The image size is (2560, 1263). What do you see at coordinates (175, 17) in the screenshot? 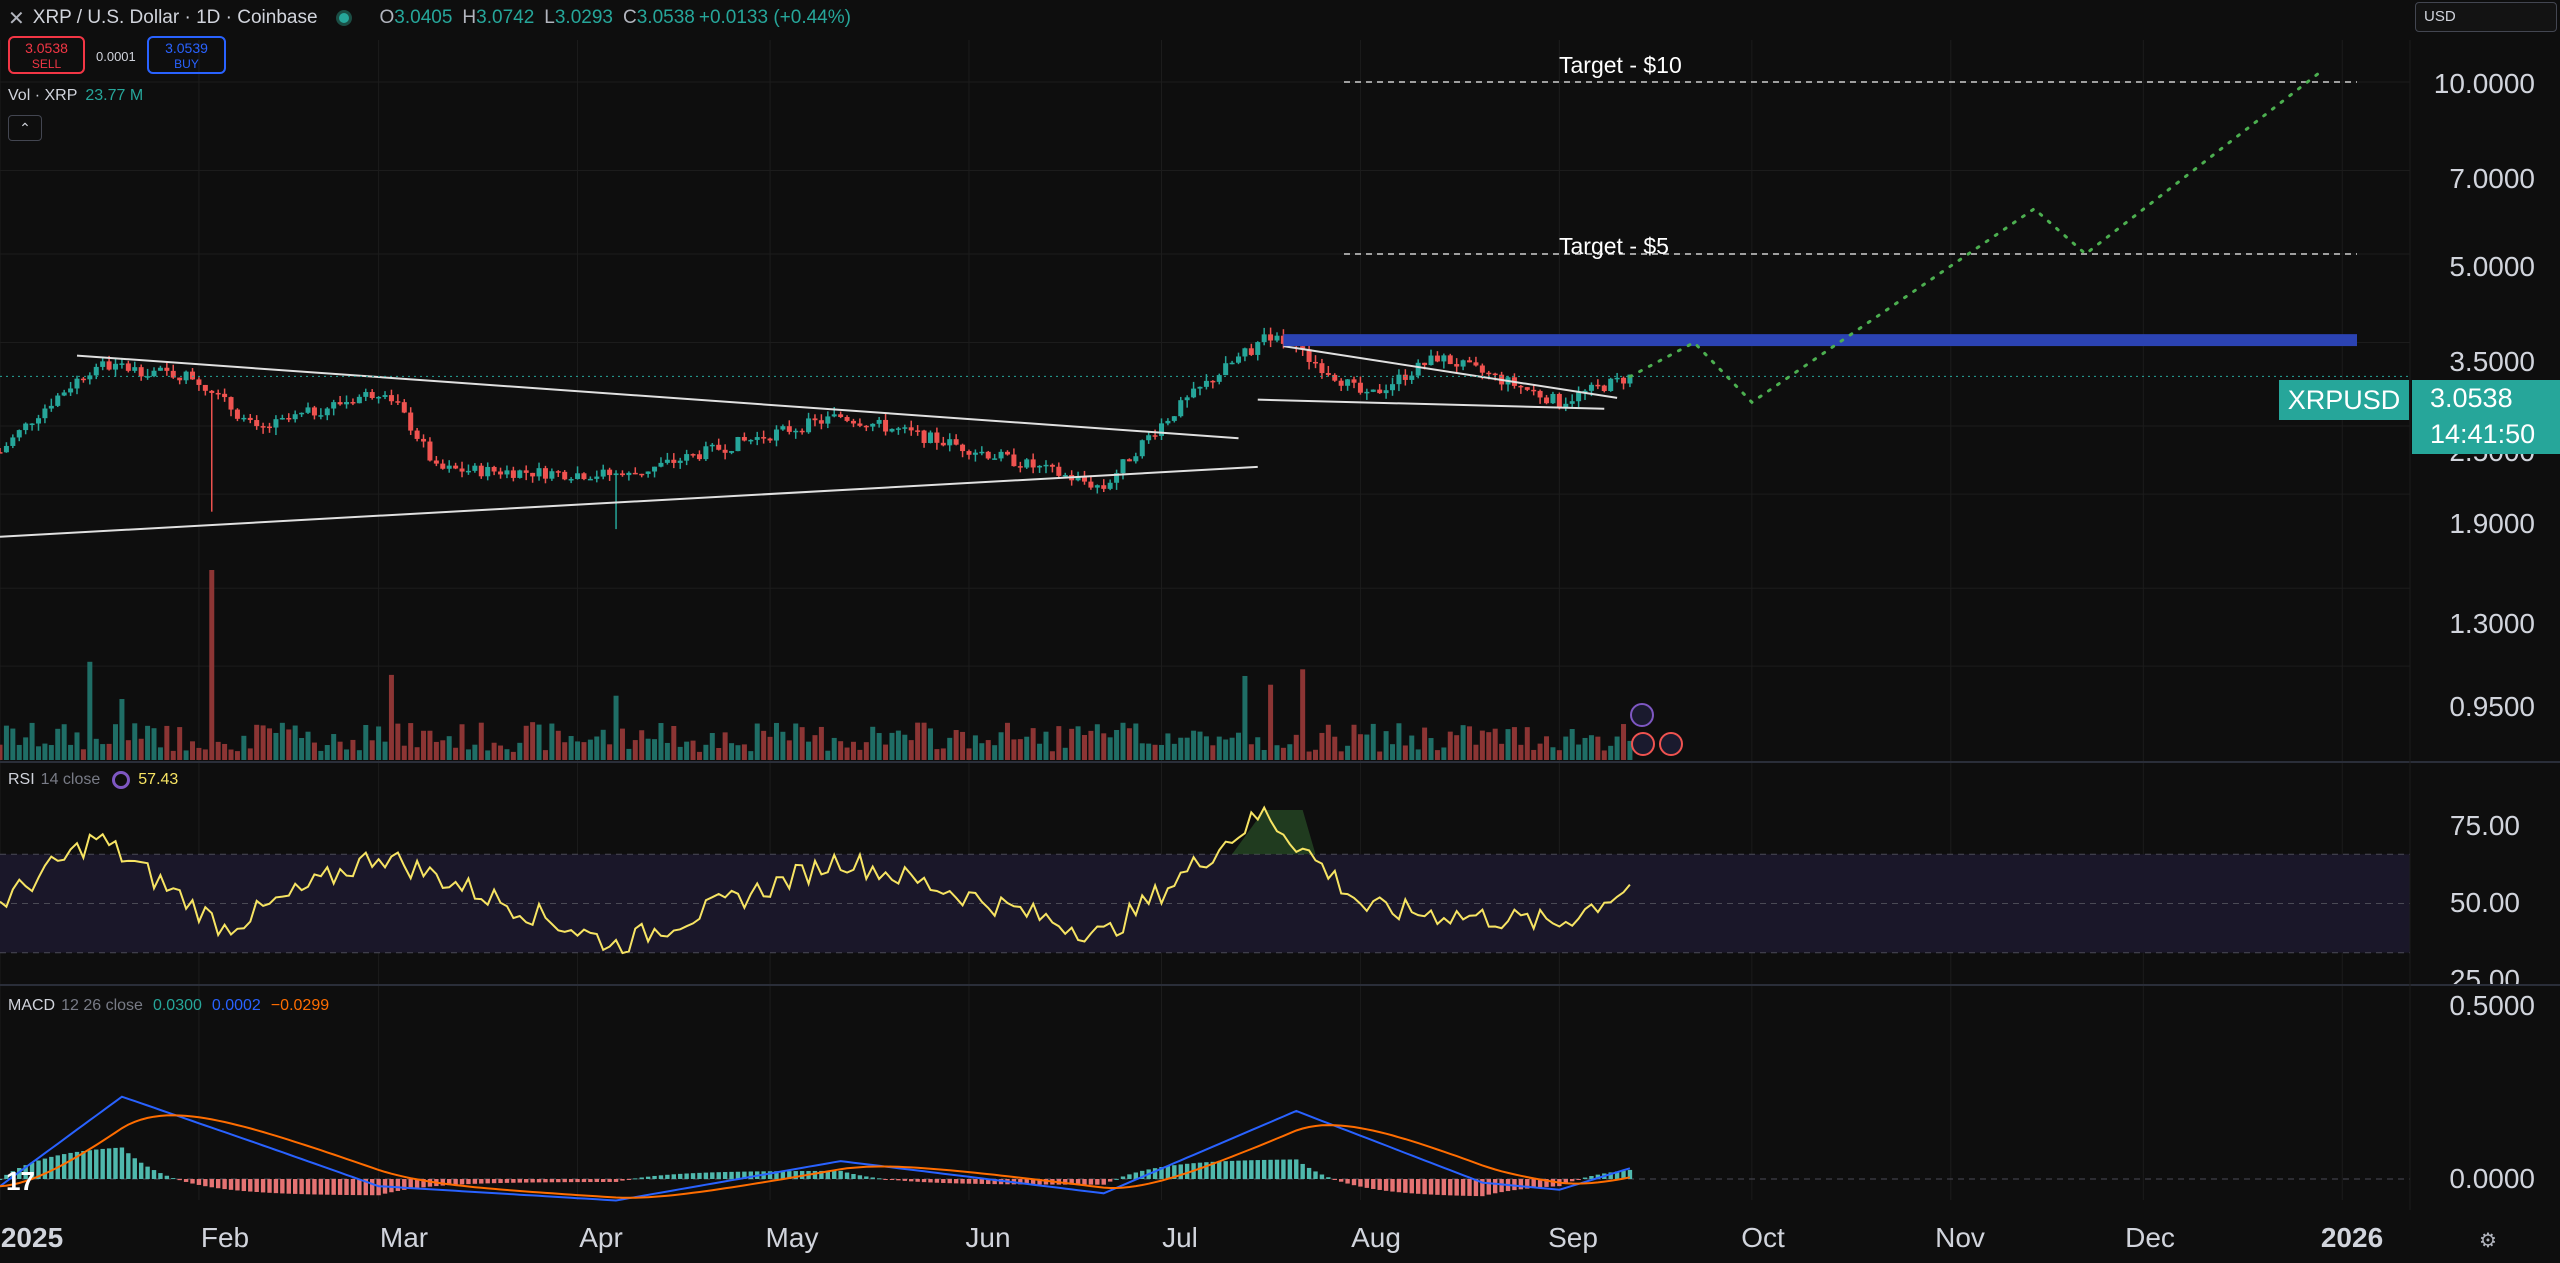
I see `symbol-title: XRP / U.S. Dollar · 1D · Coinbase` at bounding box center [175, 17].